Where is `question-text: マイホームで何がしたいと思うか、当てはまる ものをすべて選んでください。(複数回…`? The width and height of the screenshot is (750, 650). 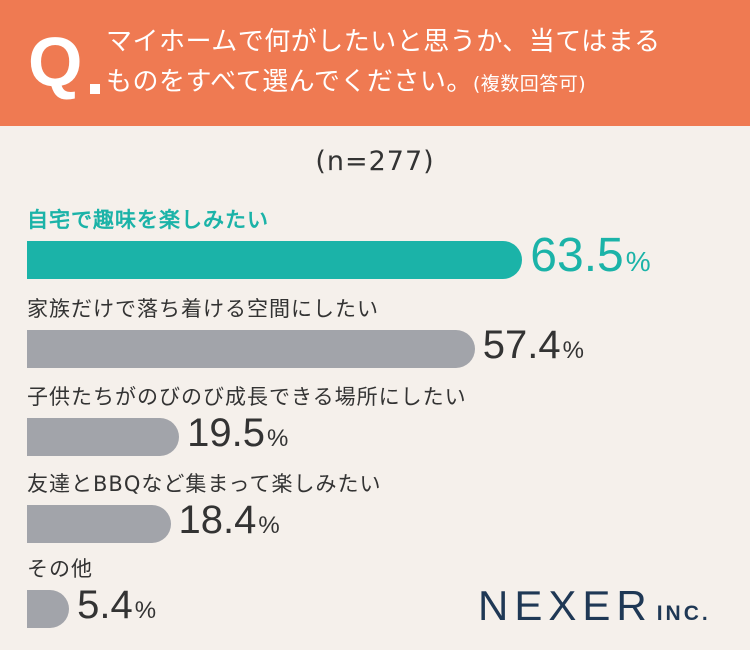
question-text: マイホームで何がしたいと思うか、当てはまる ものをすべて選んでください。(複数回… is located at coordinates (426, 63).